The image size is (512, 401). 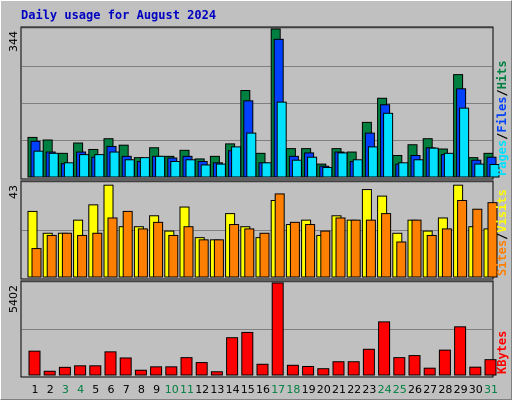 I want to click on x-tick-label: 18, so click(x=293, y=389).